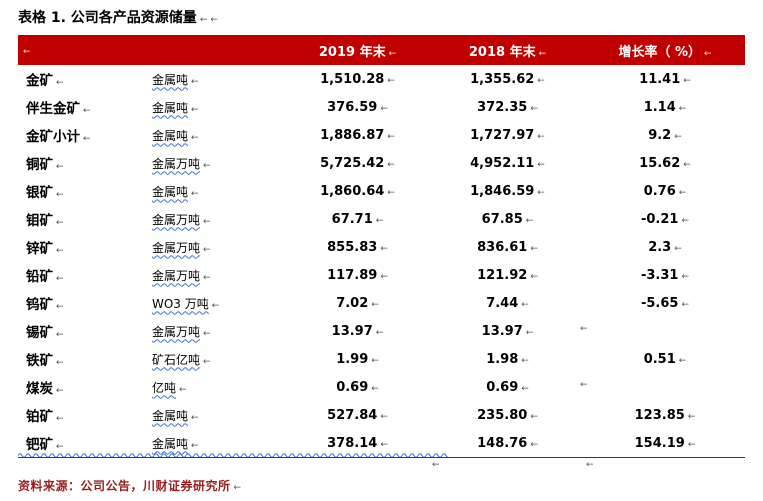 The height and width of the screenshot is (501, 763). What do you see at coordinates (659, 415) in the screenshot?
I see `growth-value: 123.85` at bounding box center [659, 415].